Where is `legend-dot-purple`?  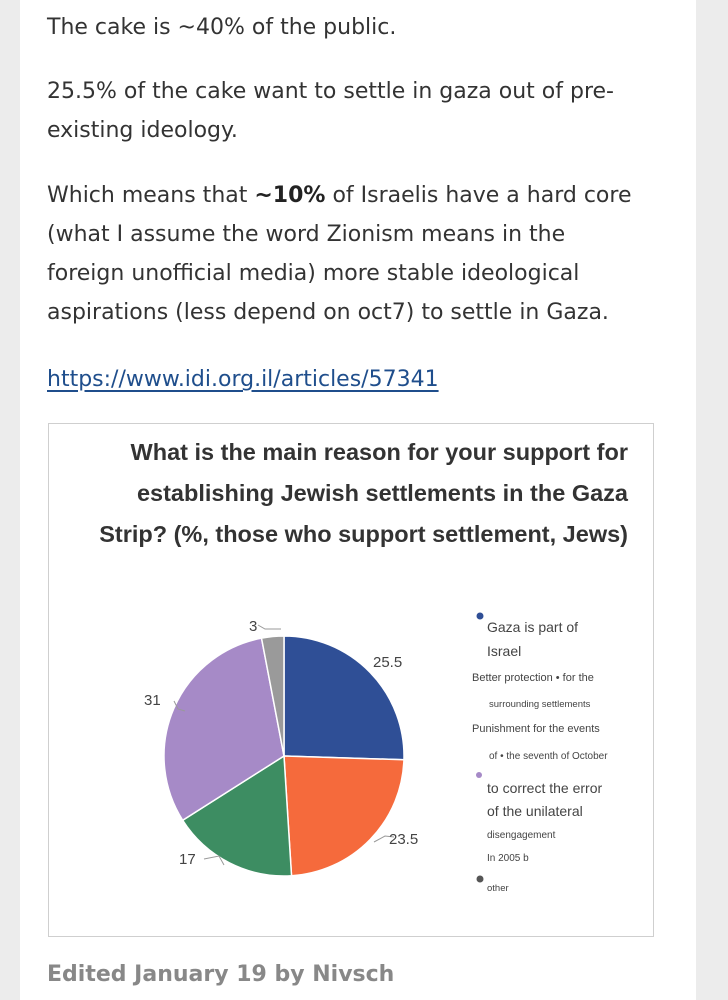 legend-dot-purple is located at coordinates (479, 775).